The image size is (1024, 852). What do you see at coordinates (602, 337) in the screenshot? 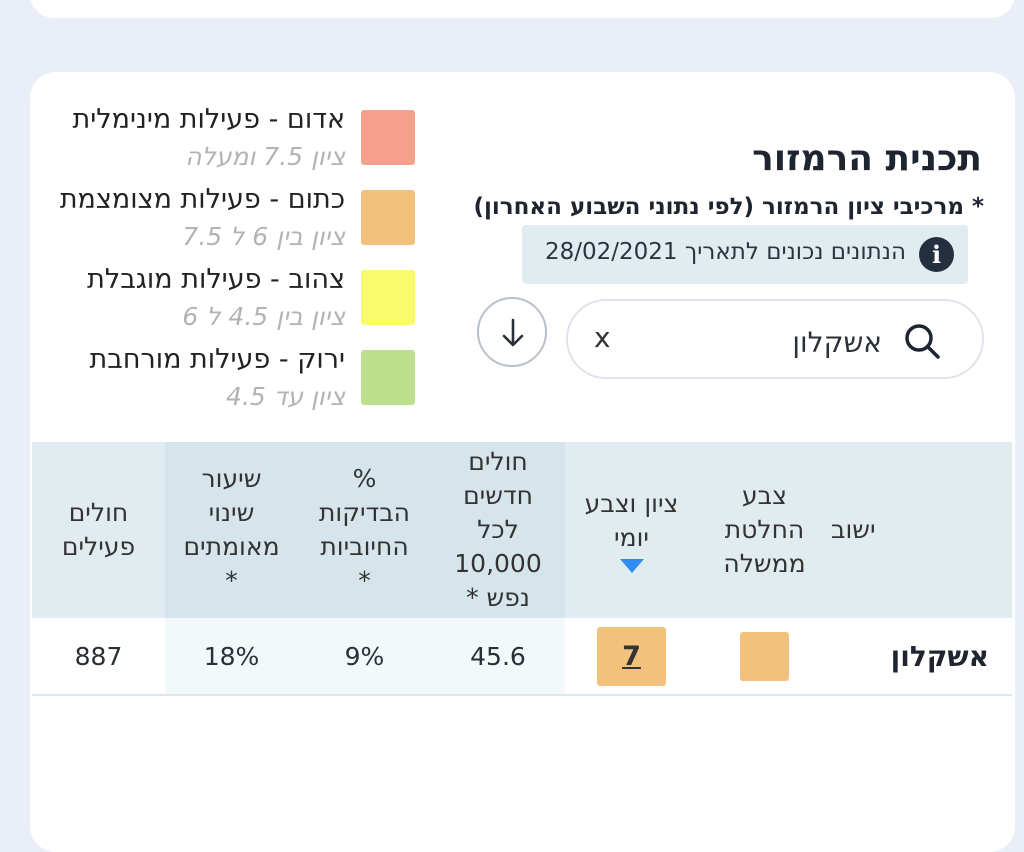
I see `clear-search-button: x` at bounding box center [602, 337].